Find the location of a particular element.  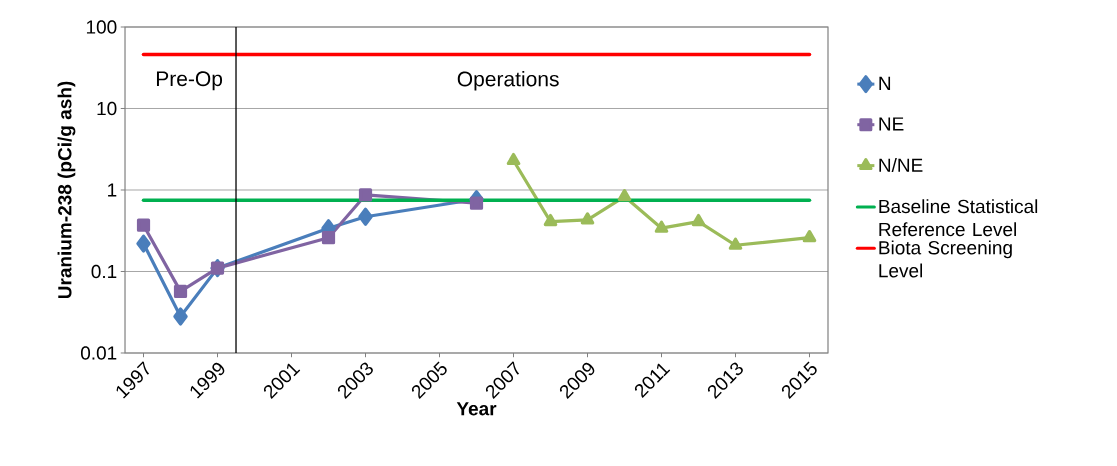

y-tick-label: 10 is located at coordinates (107, 108).